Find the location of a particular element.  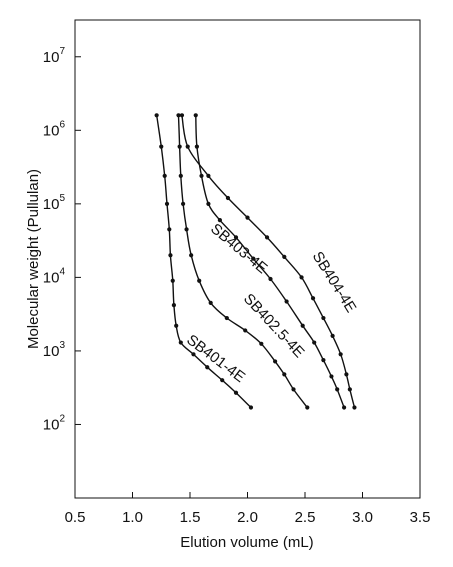

y-tick-label: 10⁴ is located at coordinates (54, 276).